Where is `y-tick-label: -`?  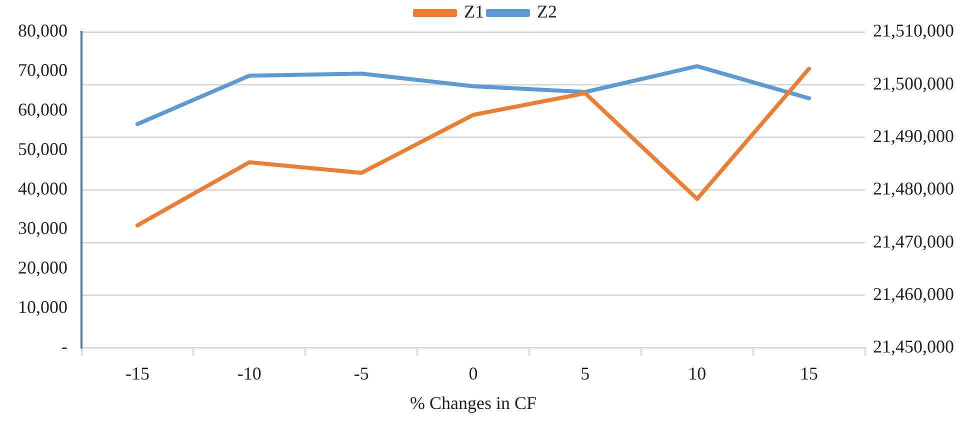 y-tick-label: - is located at coordinates (65, 346).